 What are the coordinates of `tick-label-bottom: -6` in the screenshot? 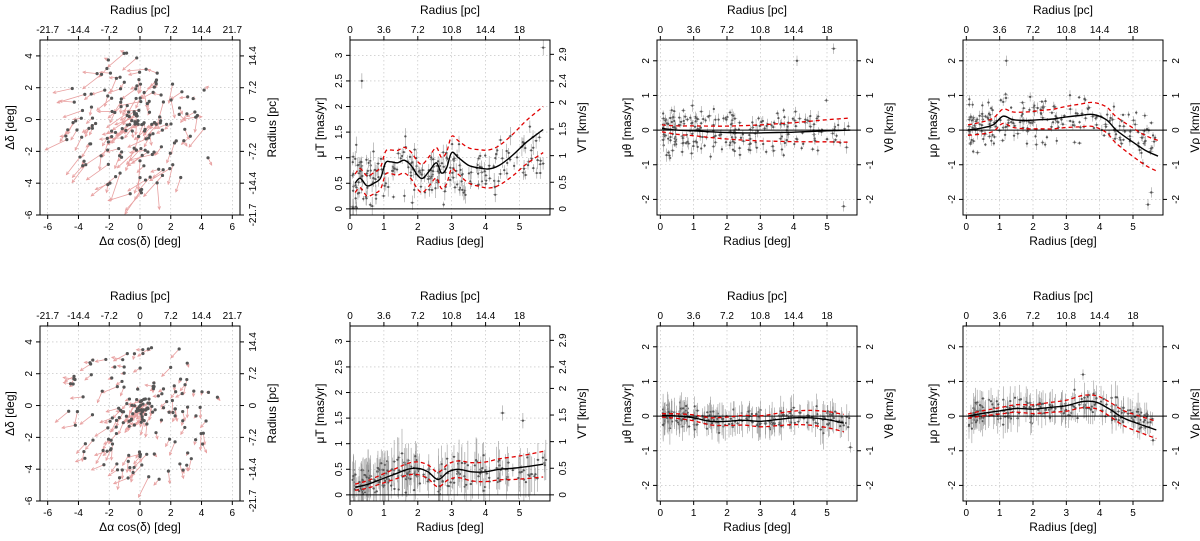 It's located at (47, 227).